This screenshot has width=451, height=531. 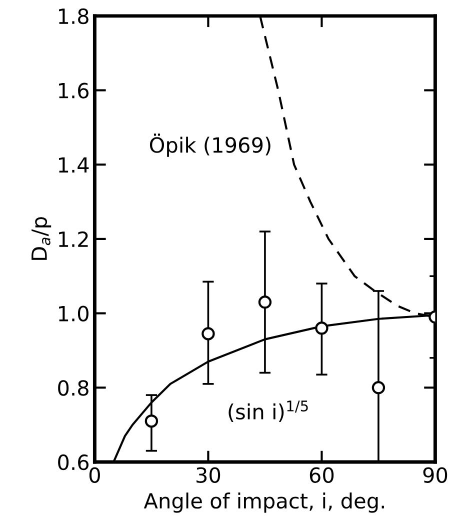 What do you see at coordinates (94, 475) in the screenshot?
I see `x-tick-label: 0` at bounding box center [94, 475].